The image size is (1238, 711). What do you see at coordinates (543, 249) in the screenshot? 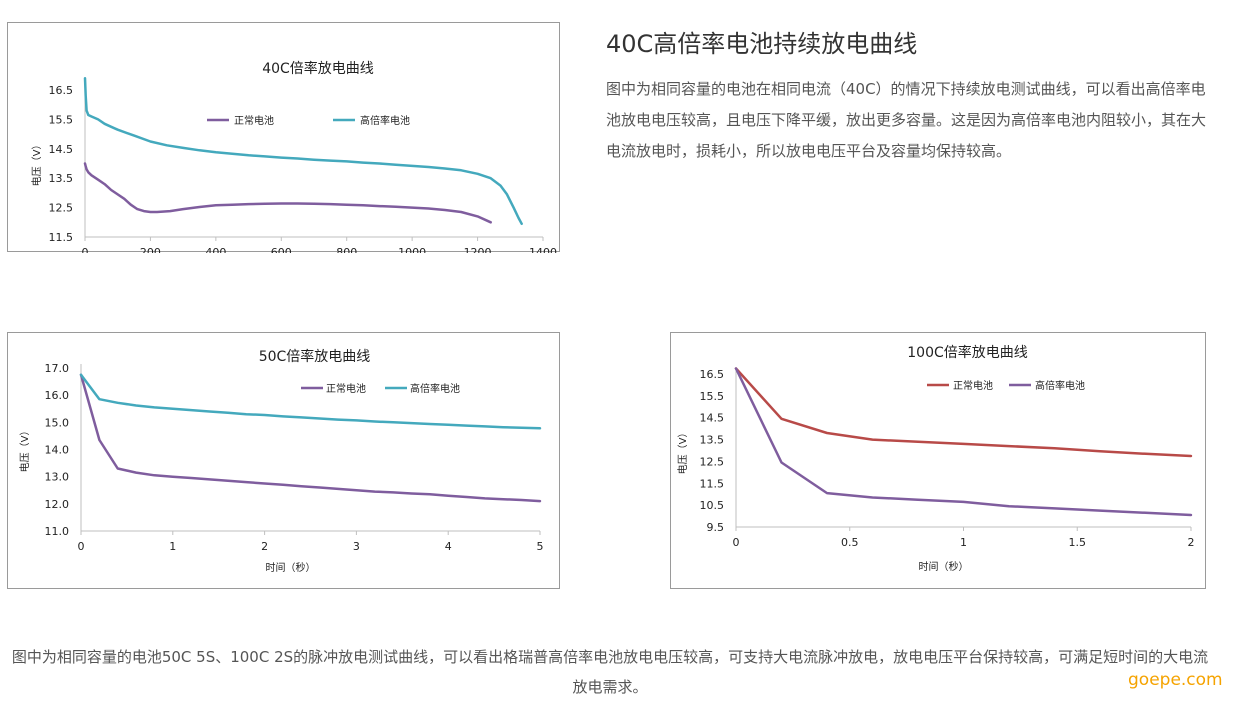
I see `x-tick-label: 1400` at bounding box center [543, 249].